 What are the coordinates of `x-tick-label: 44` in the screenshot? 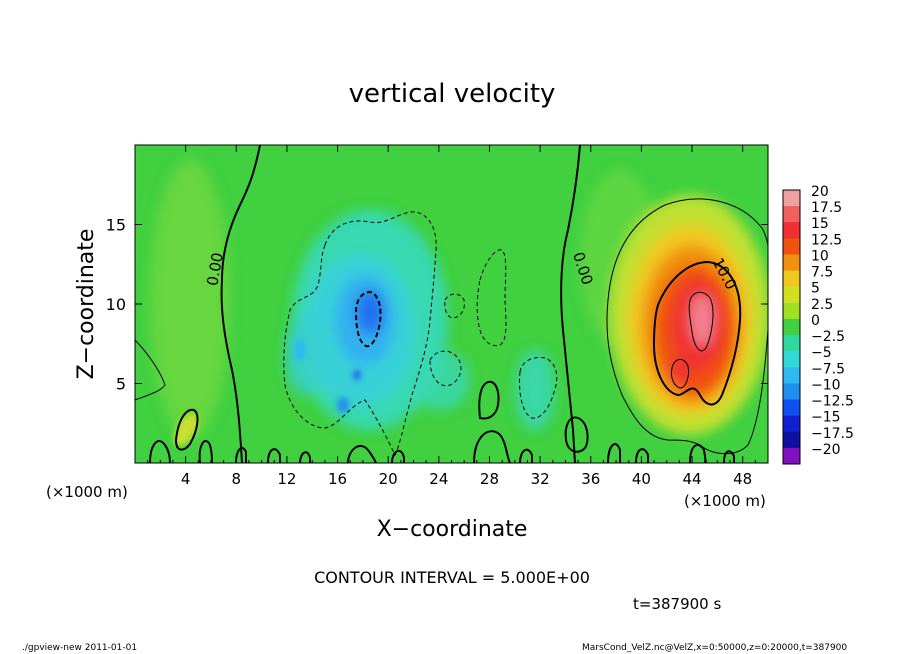 It's located at (691, 479).